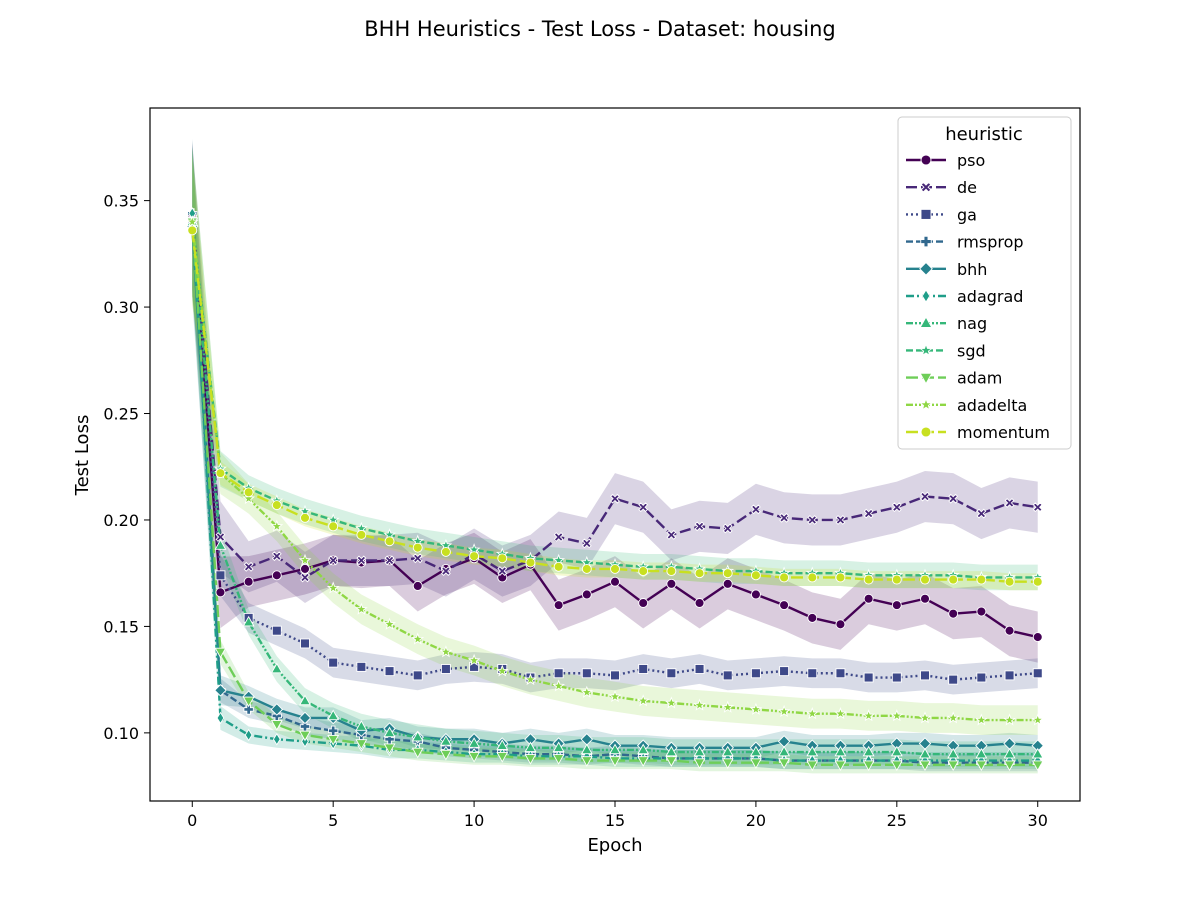 The width and height of the screenshot is (1200, 900). What do you see at coordinates (946, 323) in the screenshot?
I see `legend-item-nag: nag` at bounding box center [946, 323].